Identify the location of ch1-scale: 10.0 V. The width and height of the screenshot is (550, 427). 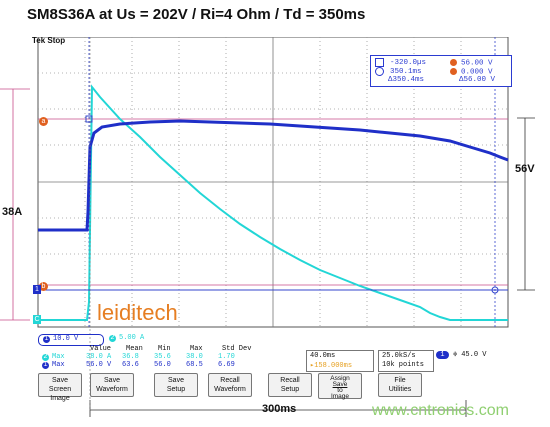
(66, 339).